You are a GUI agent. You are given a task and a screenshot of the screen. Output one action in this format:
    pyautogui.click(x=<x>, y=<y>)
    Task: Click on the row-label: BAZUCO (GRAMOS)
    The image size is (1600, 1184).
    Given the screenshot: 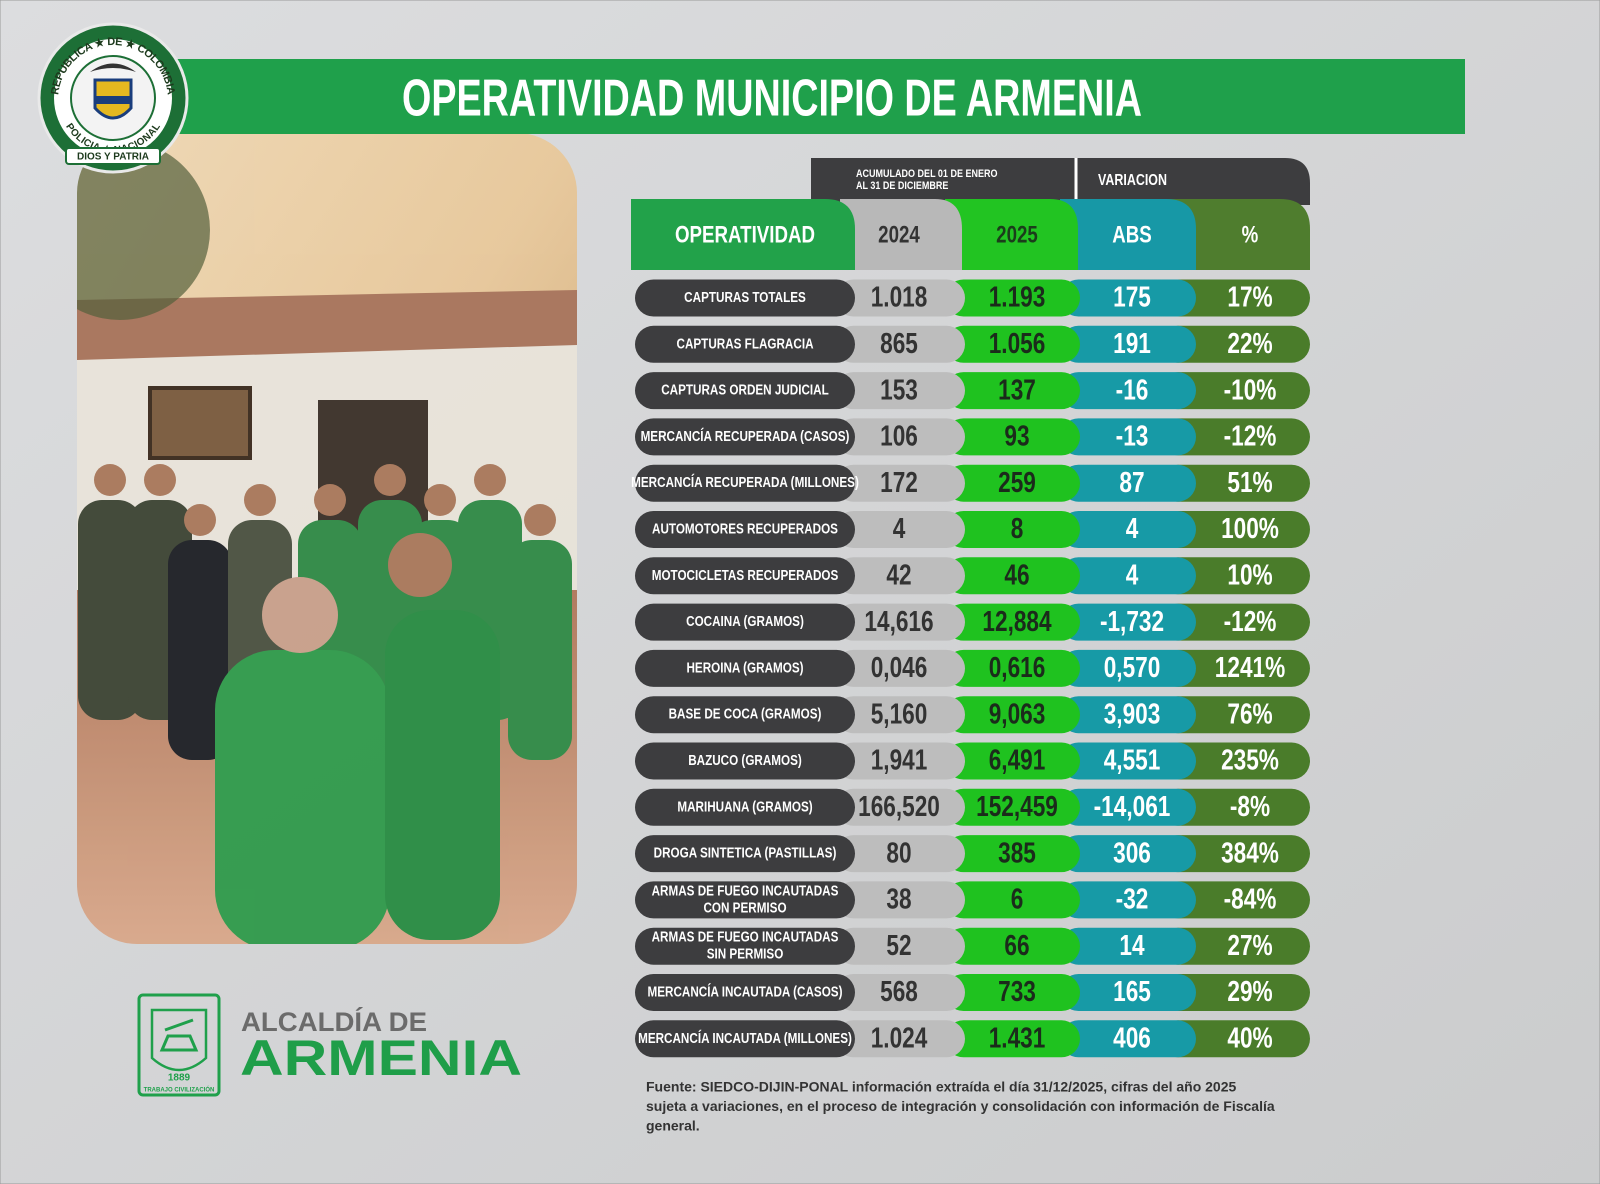 What is the action you would take?
    pyautogui.click(x=745, y=760)
    